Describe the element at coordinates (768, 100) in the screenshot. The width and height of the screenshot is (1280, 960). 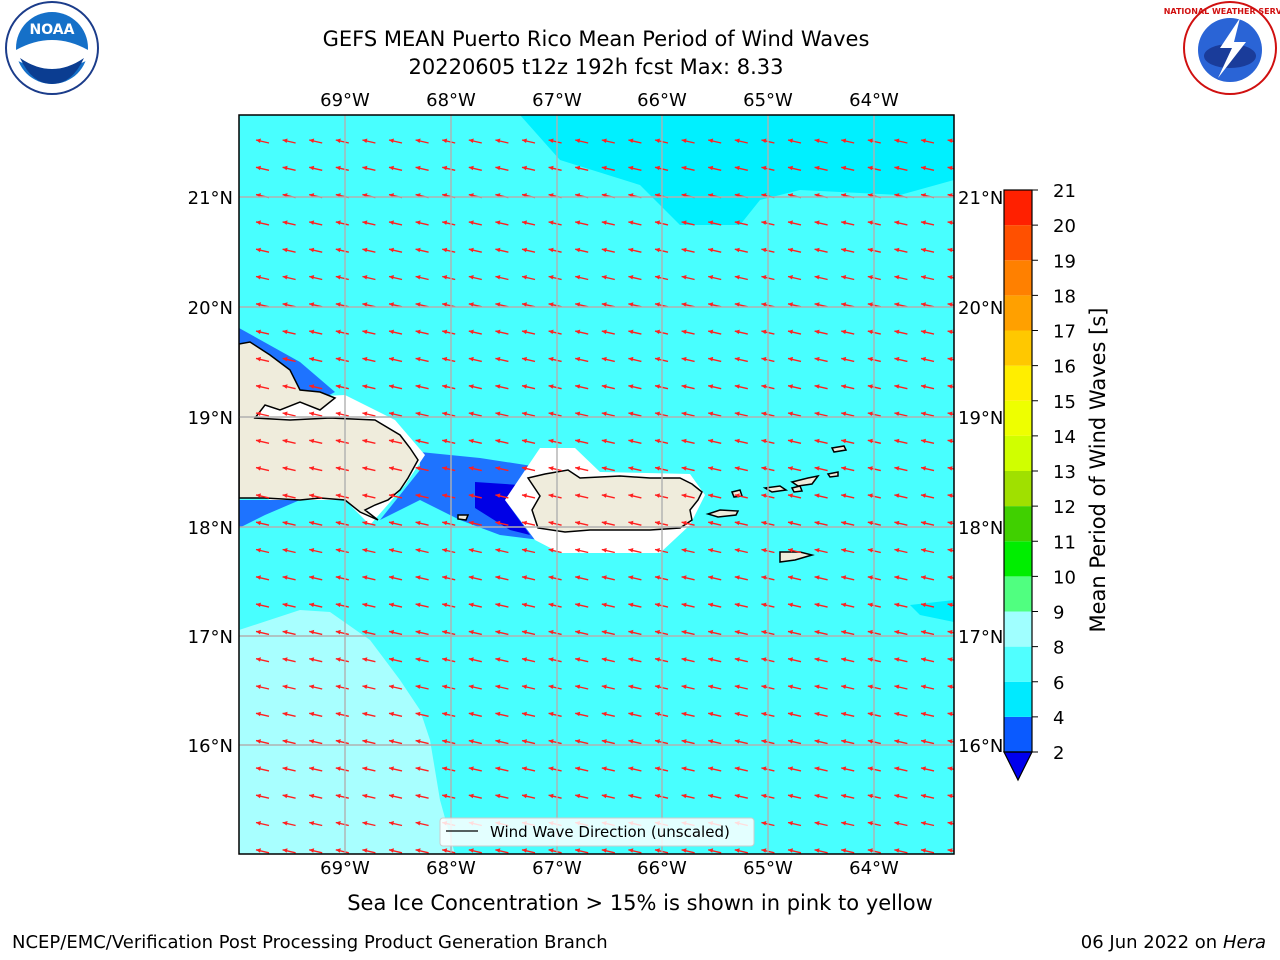
I see `lon-label: 65°W` at that location.